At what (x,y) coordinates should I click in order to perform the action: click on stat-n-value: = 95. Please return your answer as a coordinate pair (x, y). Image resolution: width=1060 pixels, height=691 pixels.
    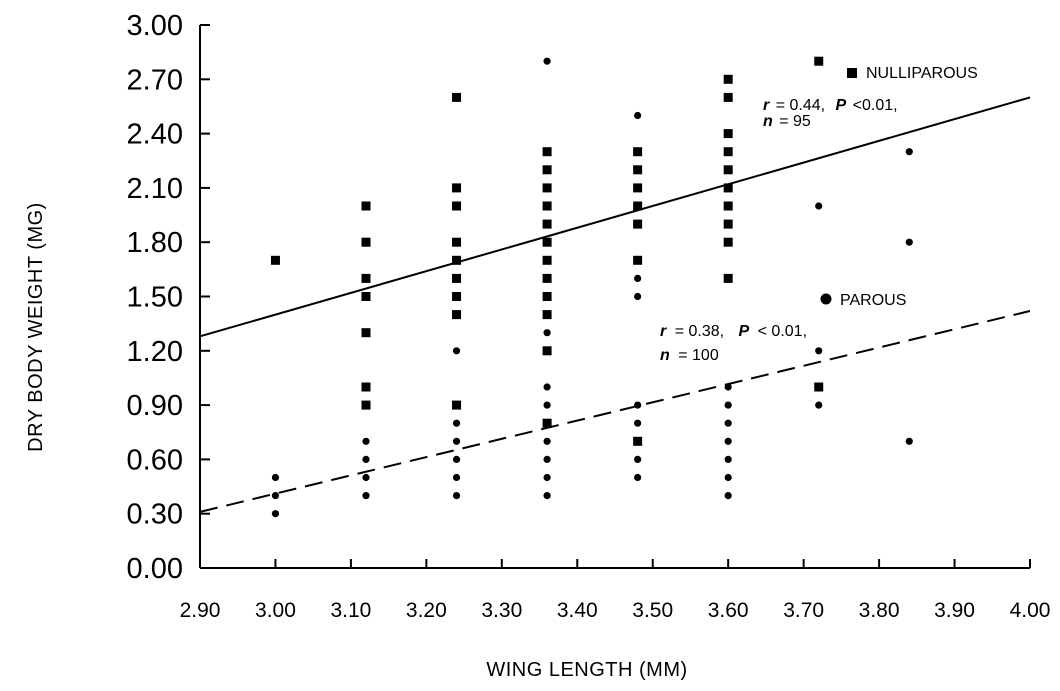
    Looking at the image, I should click on (795, 121).